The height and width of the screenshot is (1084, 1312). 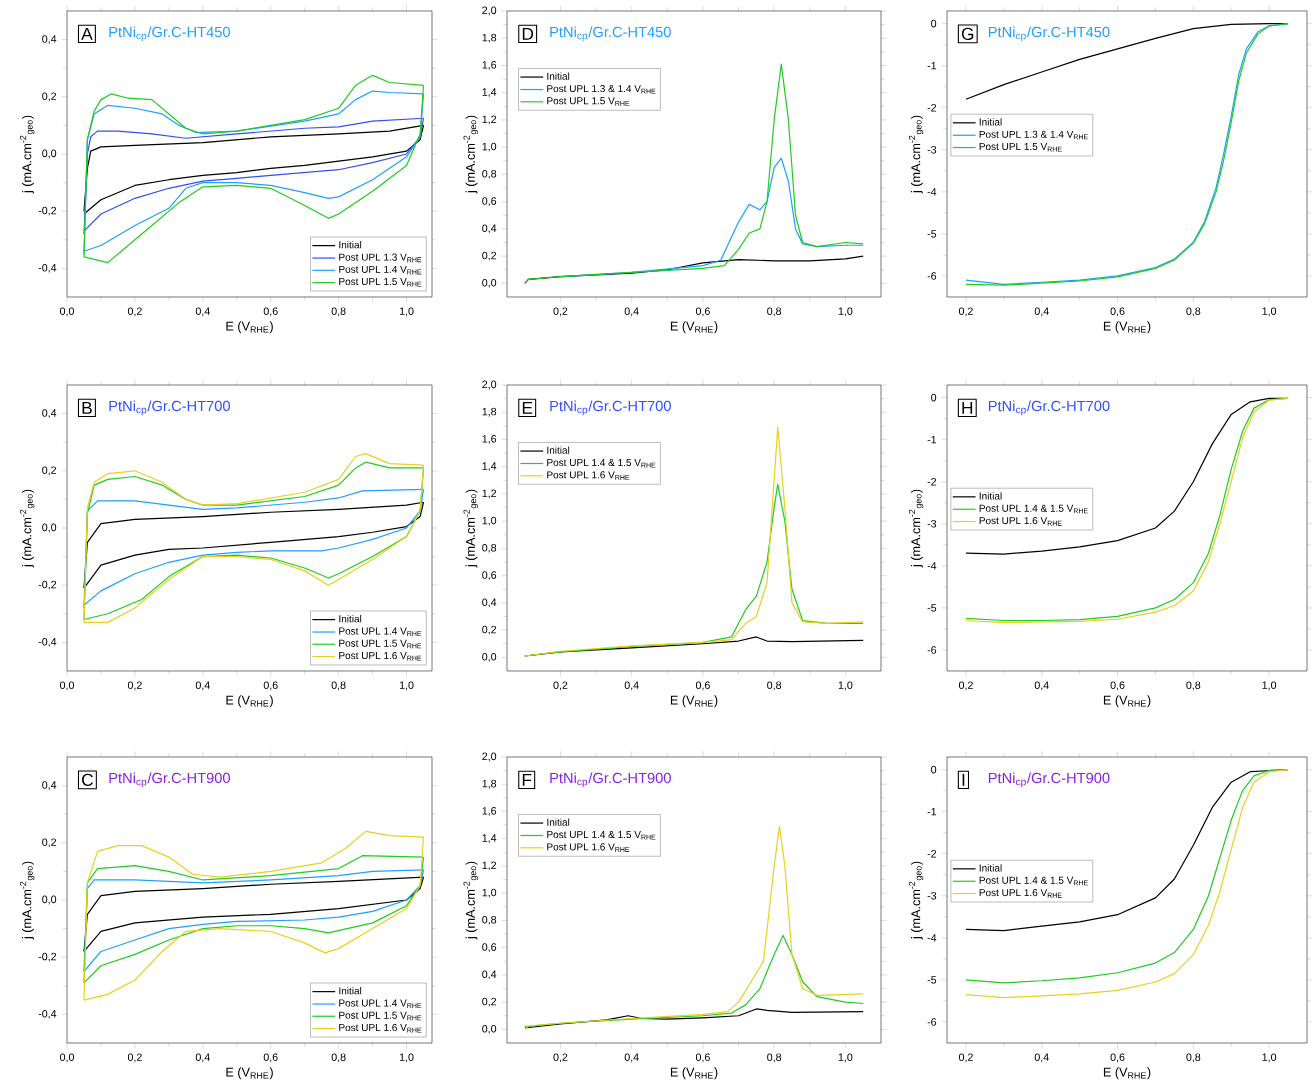 What do you see at coordinates (489, 494) in the screenshot?
I see `y-tick-label: 1,2` at bounding box center [489, 494].